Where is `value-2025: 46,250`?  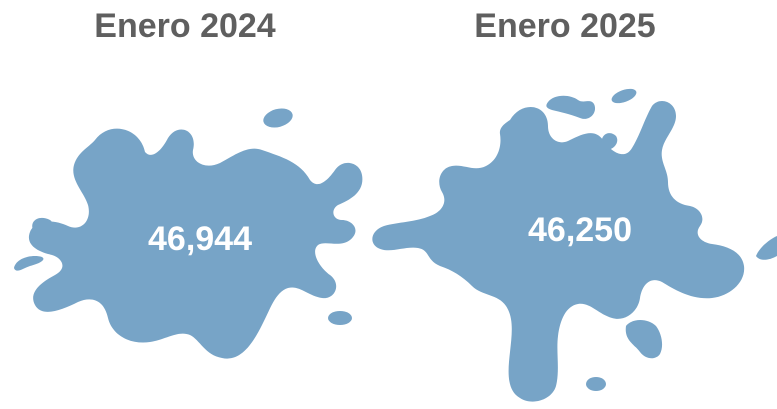
value-2025: 46,250 is located at coordinates (580, 230).